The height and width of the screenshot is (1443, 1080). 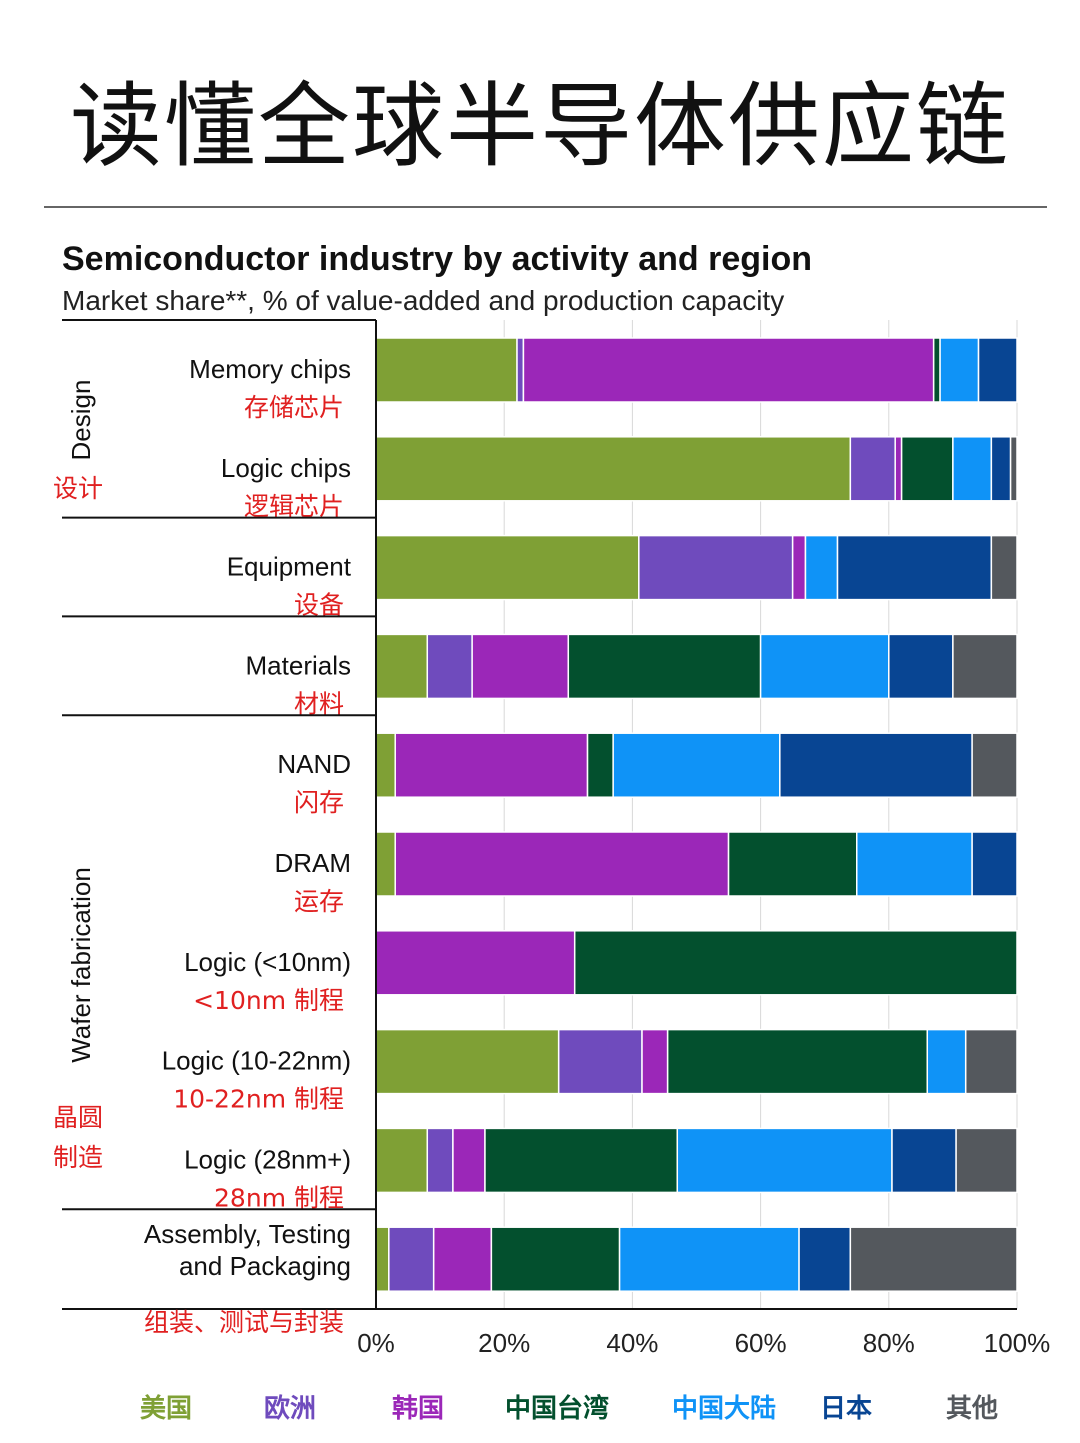 I want to click on category-label: Logic (28nm+), so click(x=267, y=1159).